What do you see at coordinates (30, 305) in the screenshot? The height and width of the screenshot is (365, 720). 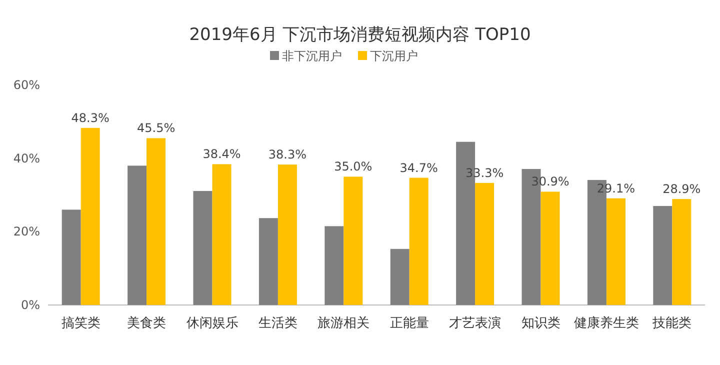 I see `y-tick-label: 0%` at bounding box center [30, 305].